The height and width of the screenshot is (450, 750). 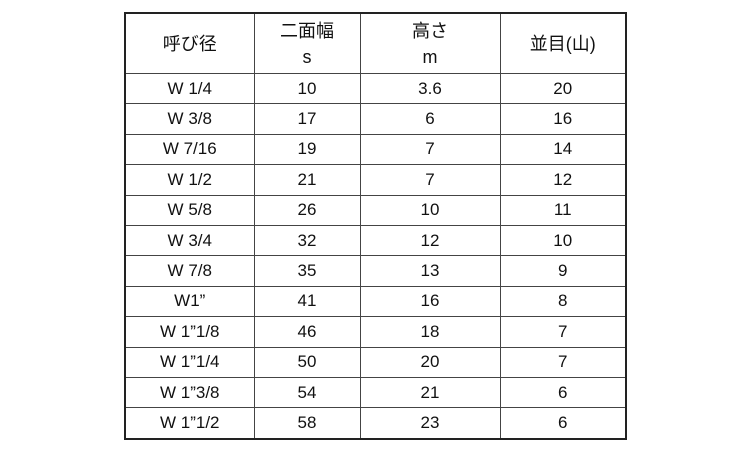 I want to click on cell-nominal-diameter: W 3/8, so click(x=189, y=119).